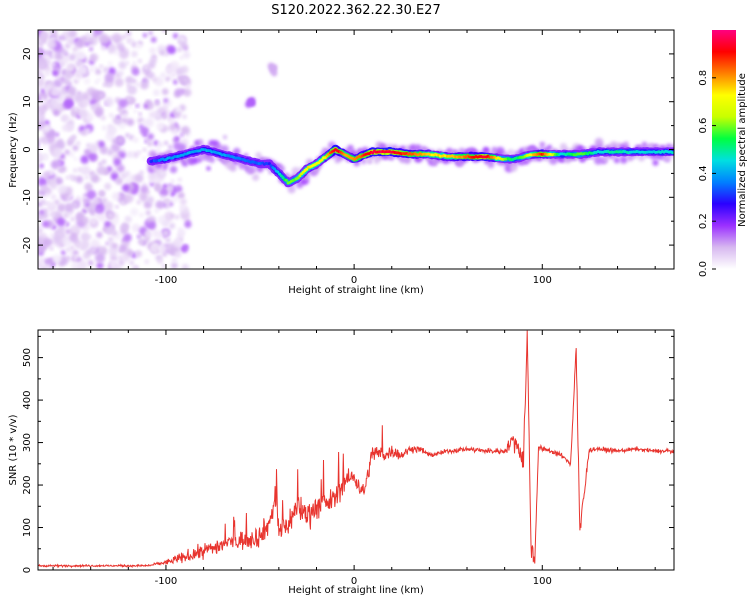 This screenshot has width=750, height=604. Describe the element at coordinates (27, 245) in the screenshot. I see `y-tick-label: -20` at that location.